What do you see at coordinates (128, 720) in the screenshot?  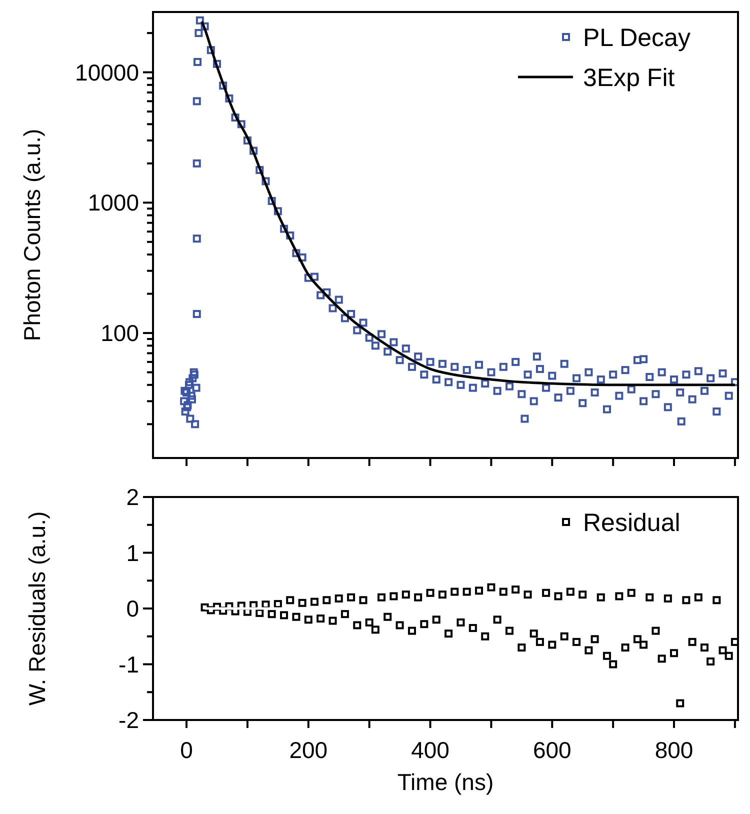 I see `y-tick-label: -2` at bounding box center [128, 720].